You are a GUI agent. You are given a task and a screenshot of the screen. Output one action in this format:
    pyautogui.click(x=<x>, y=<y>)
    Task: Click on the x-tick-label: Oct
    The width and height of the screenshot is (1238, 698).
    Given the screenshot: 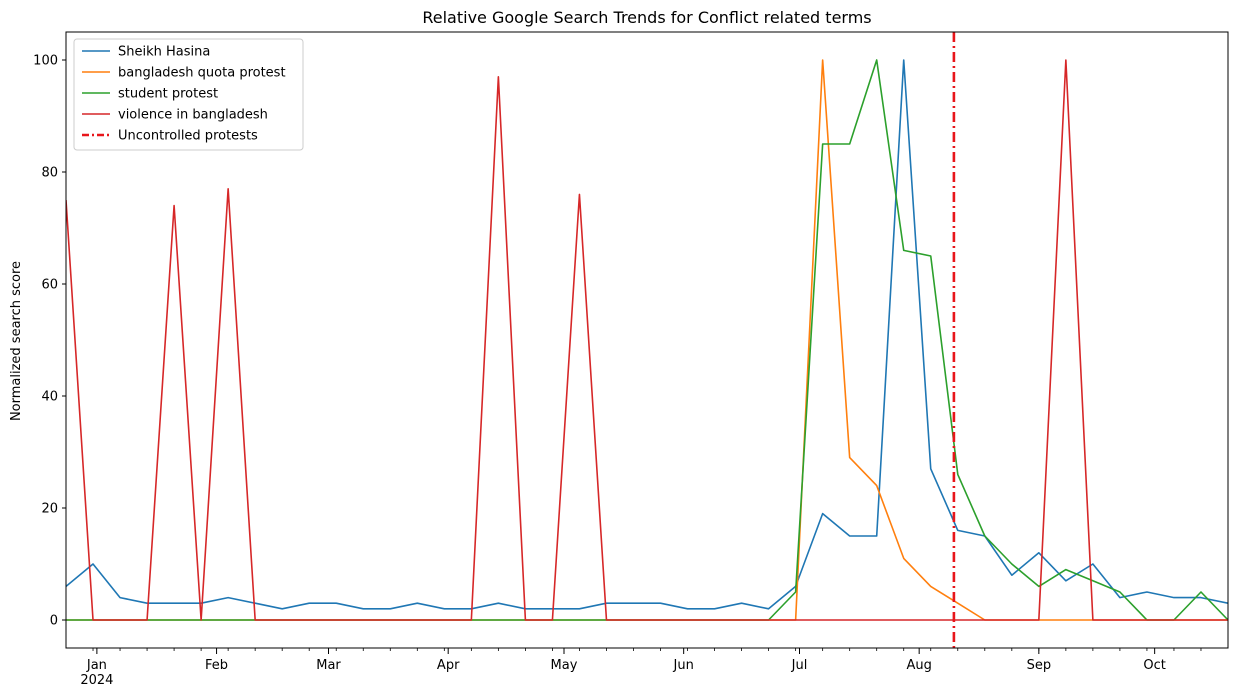 What is the action you would take?
    pyautogui.click(x=1154, y=665)
    